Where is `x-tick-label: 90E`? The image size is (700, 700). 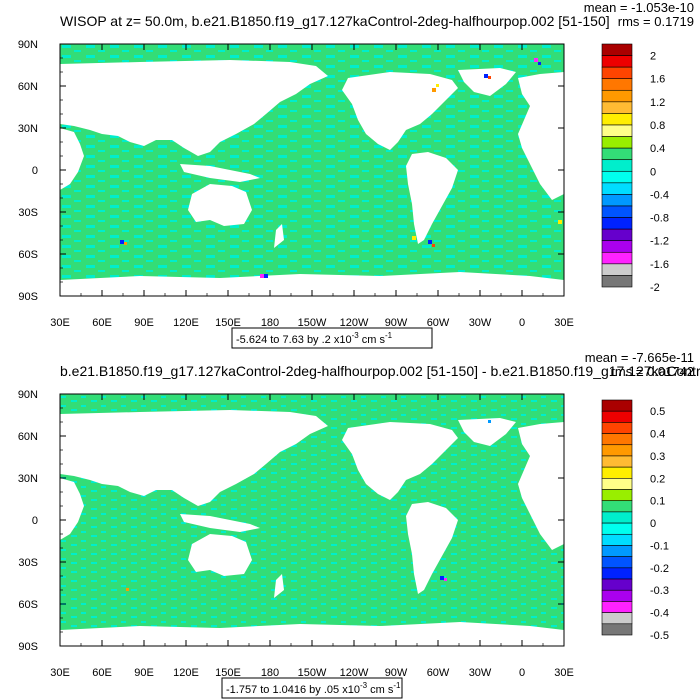 x-tick-label: 90E is located at coordinates (144, 673).